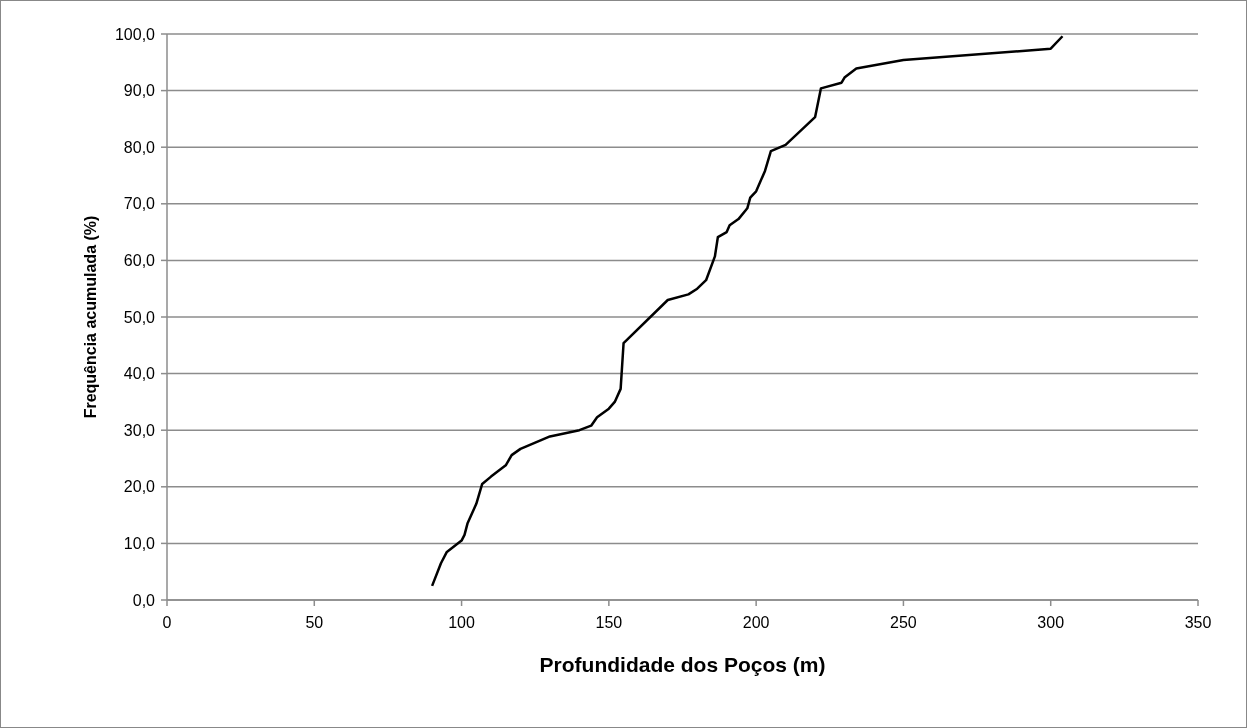 Image resolution: width=1247 pixels, height=728 pixels. What do you see at coordinates (756, 622) in the screenshot?
I see `x-tick-label: 200` at bounding box center [756, 622].